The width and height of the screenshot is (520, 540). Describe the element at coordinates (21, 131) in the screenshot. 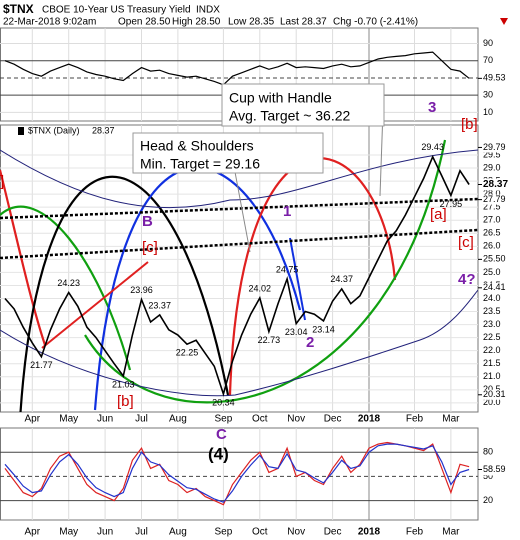

I see `legend-swatch` at that location.